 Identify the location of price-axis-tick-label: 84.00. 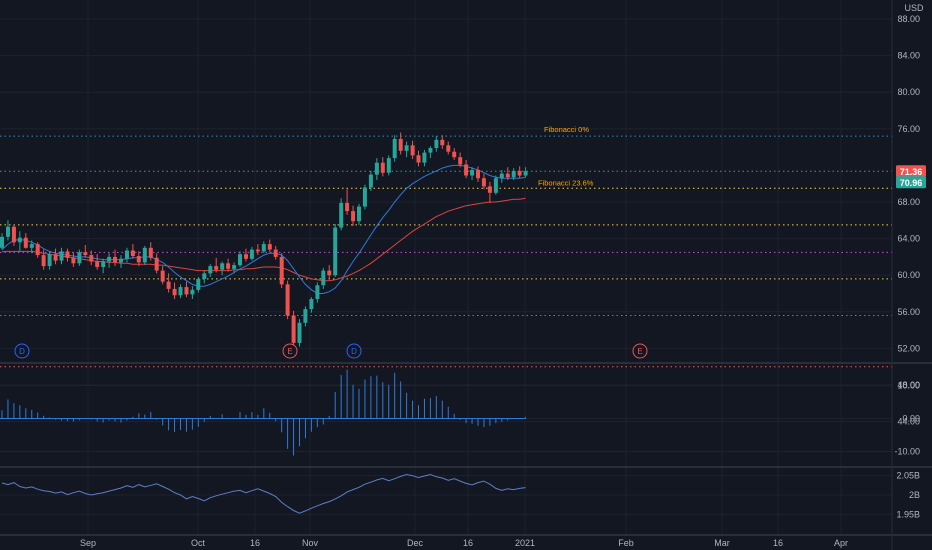
(908, 56).